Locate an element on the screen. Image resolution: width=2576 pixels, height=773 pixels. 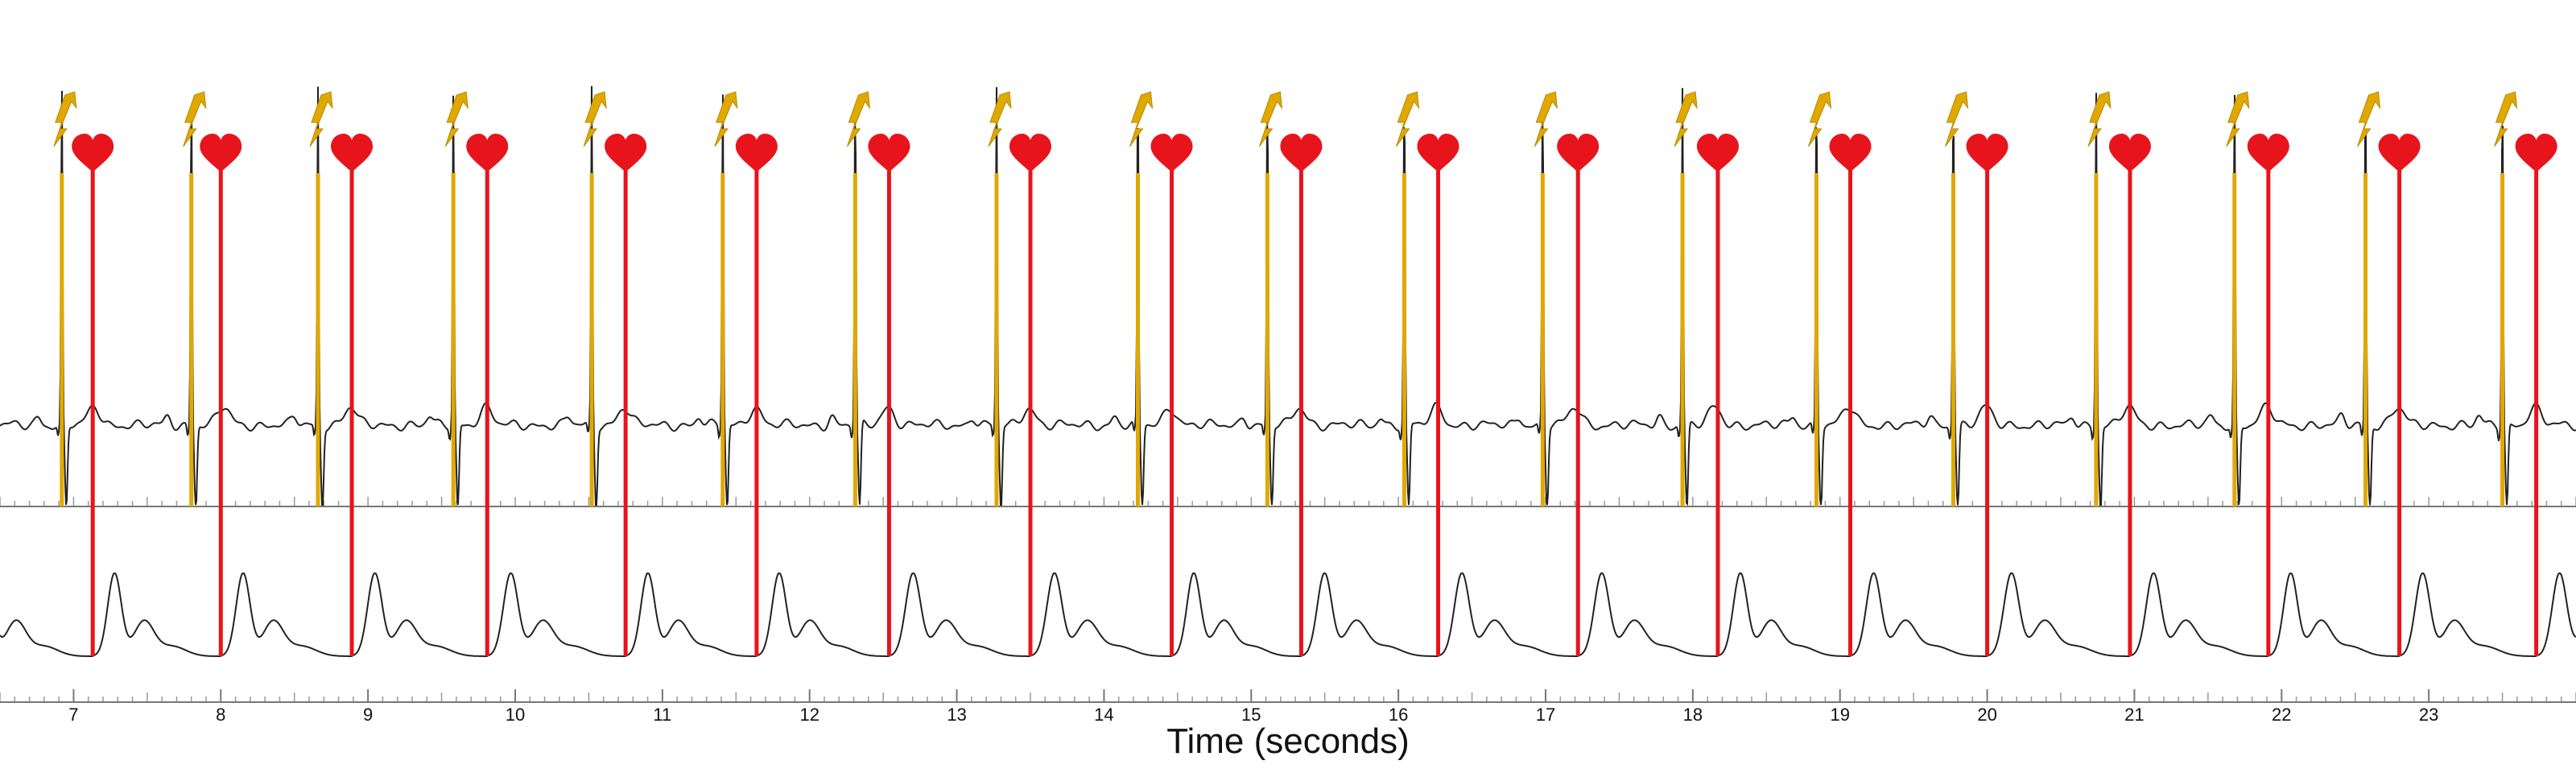
x-tick-label: 20 is located at coordinates (1986, 715).